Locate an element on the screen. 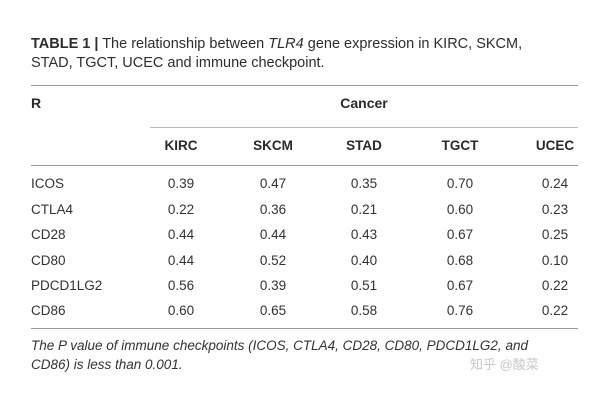 The width and height of the screenshot is (600, 400). table-cell: 0.68 is located at coordinates (460, 260).